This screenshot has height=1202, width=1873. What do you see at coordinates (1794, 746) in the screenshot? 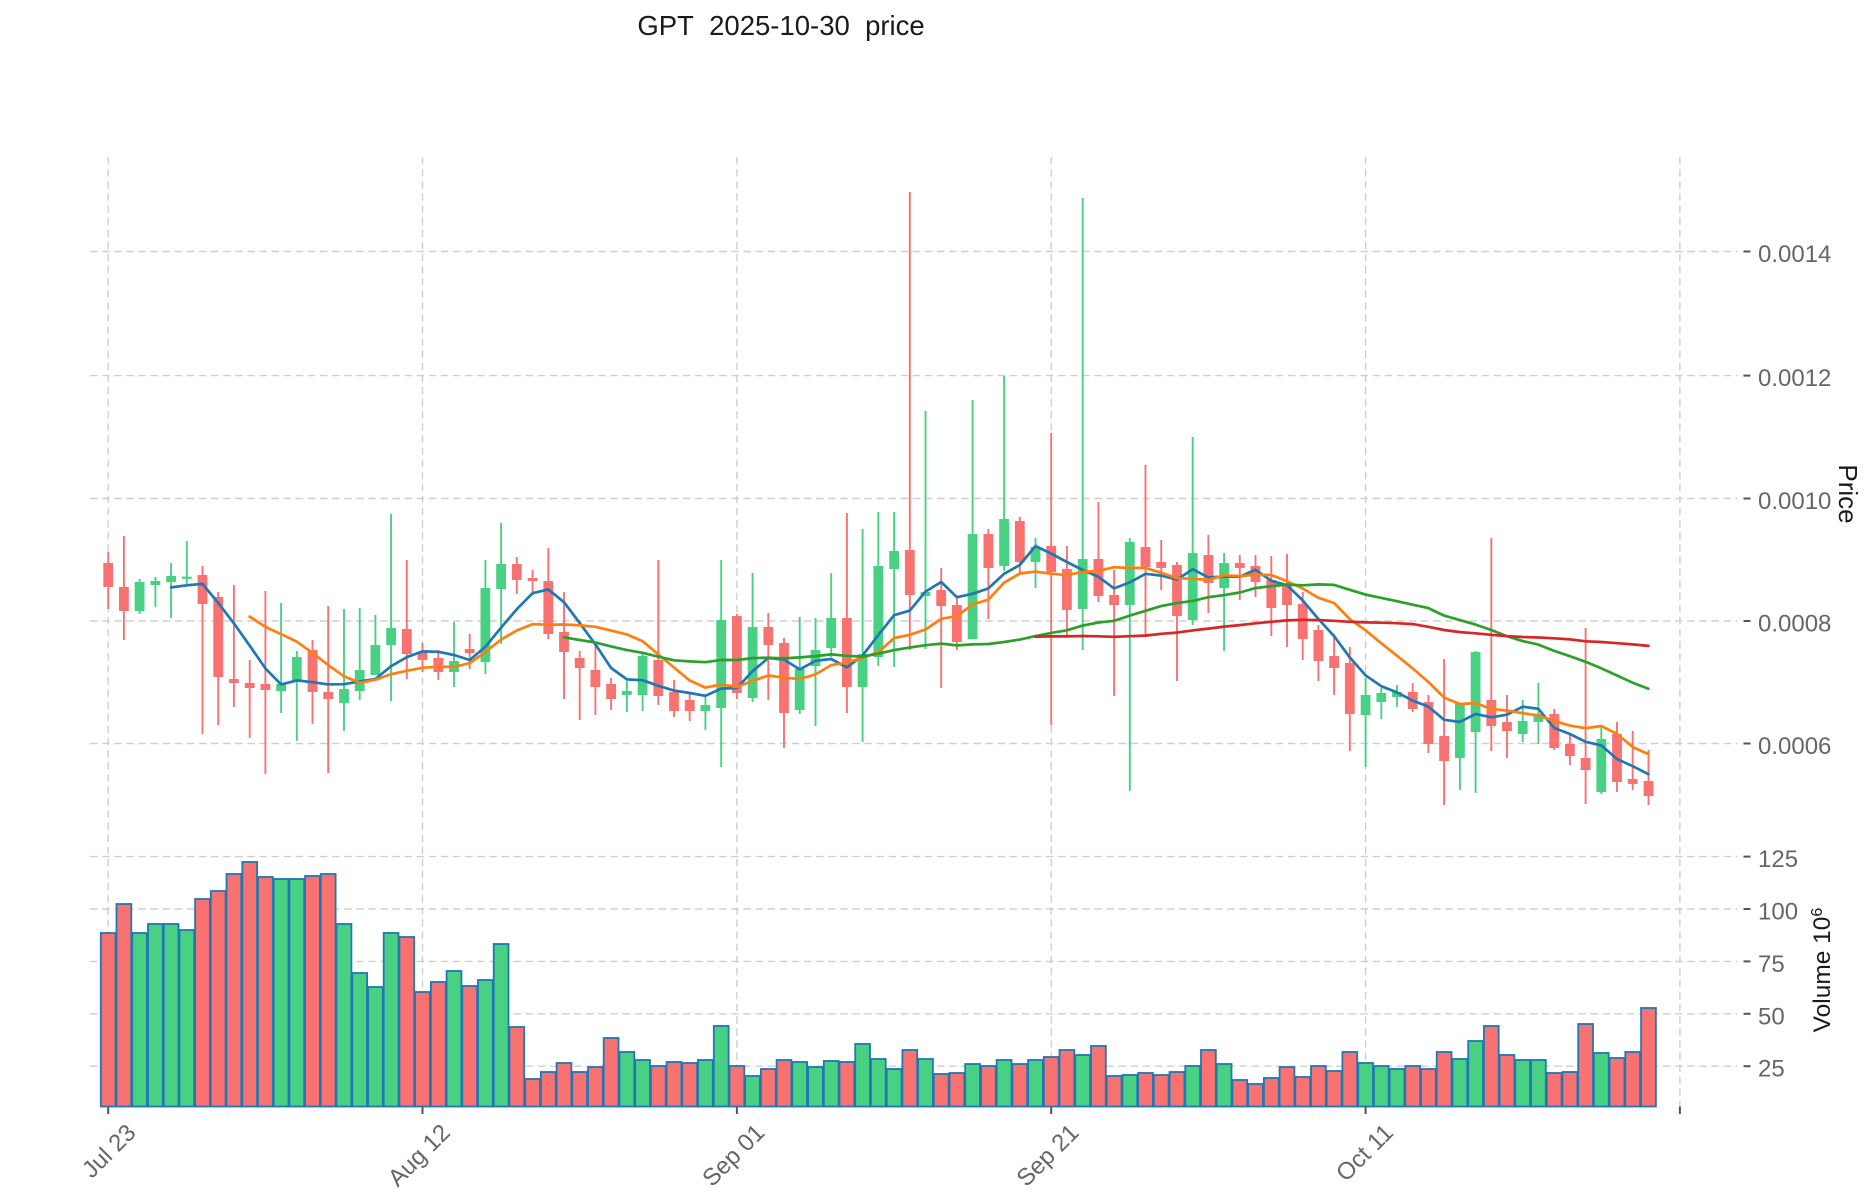
I see `svg-text: 0.0006` at bounding box center [1794, 746].